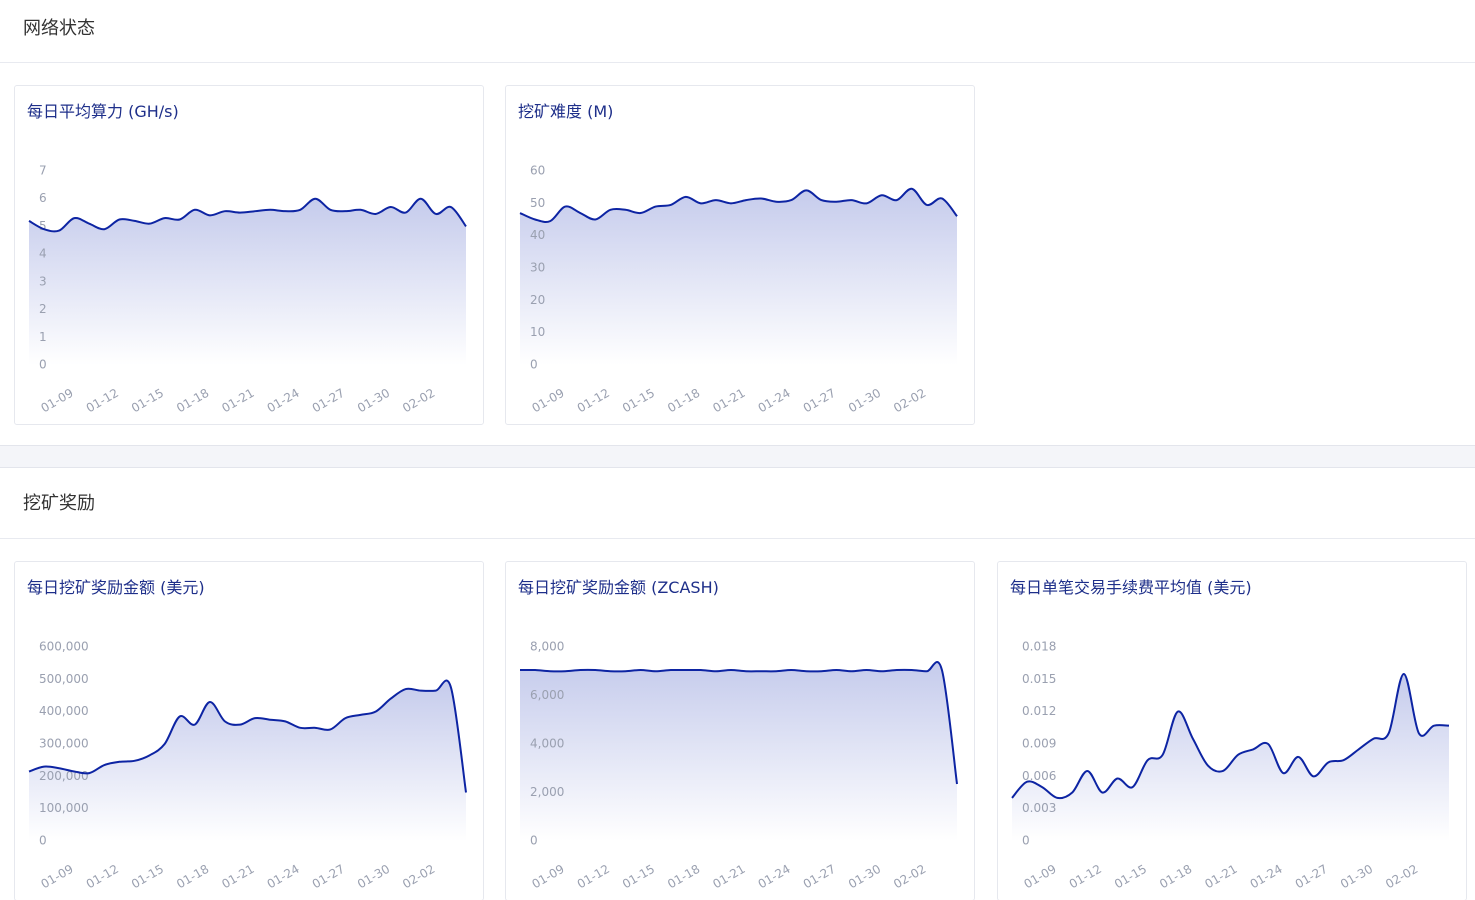 This screenshot has width=1475, height=900. Describe the element at coordinates (64, 647) in the screenshot. I see `y-tick-label: 600,000` at that location.